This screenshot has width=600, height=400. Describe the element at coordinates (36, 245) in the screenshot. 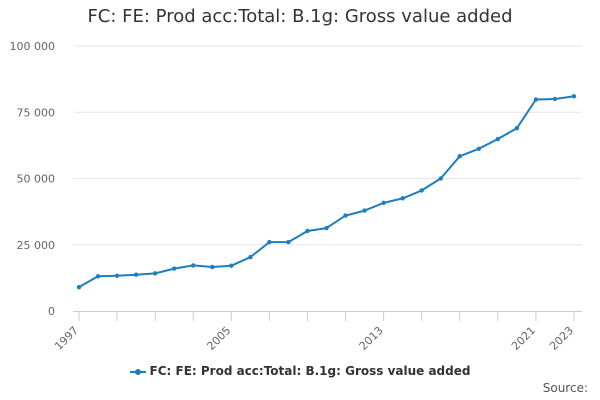

I see `y-tick-label: 25 000` at that location.